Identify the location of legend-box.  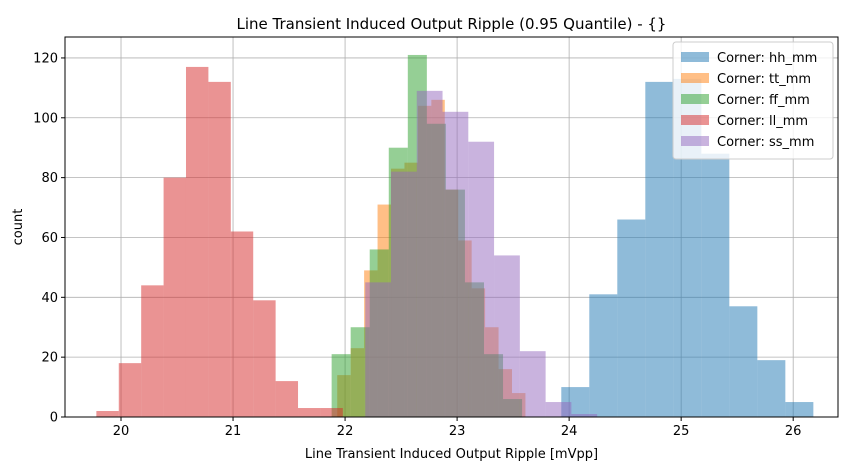
(753, 100).